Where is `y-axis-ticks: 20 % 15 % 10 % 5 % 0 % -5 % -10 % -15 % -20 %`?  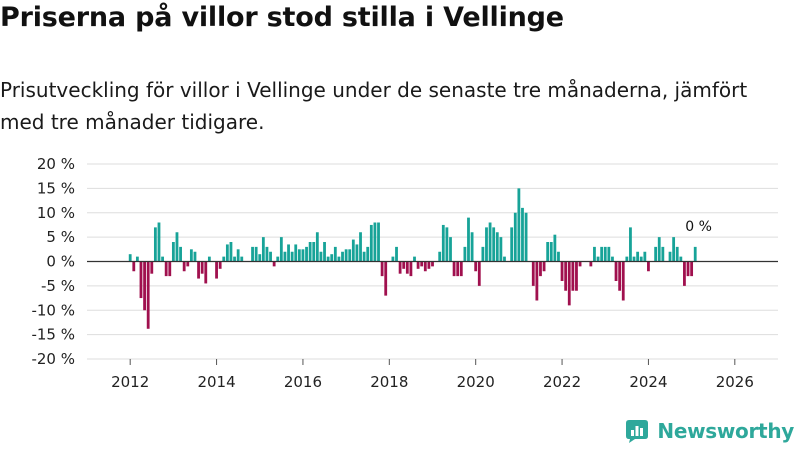 y-axis-ticks: 20 % 15 % 10 % 5 % 0 % -5 % -10 % -15 % -20 % is located at coordinates (53, 261).